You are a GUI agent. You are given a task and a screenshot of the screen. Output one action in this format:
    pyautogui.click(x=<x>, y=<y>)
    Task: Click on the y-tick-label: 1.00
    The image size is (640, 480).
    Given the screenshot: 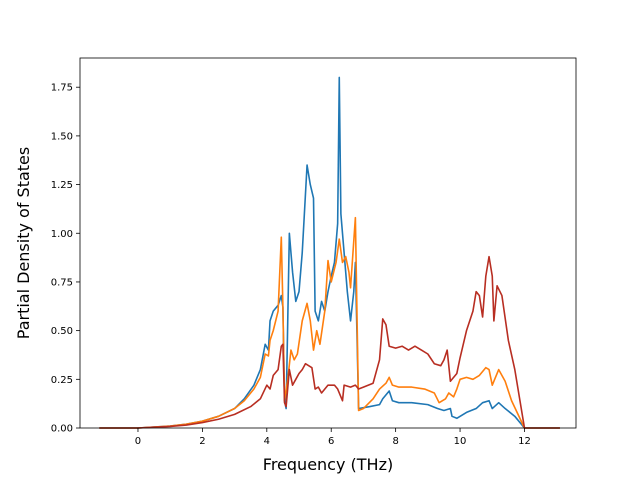 What is the action you would take?
    pyautogui.click(x=62, y=234)
    